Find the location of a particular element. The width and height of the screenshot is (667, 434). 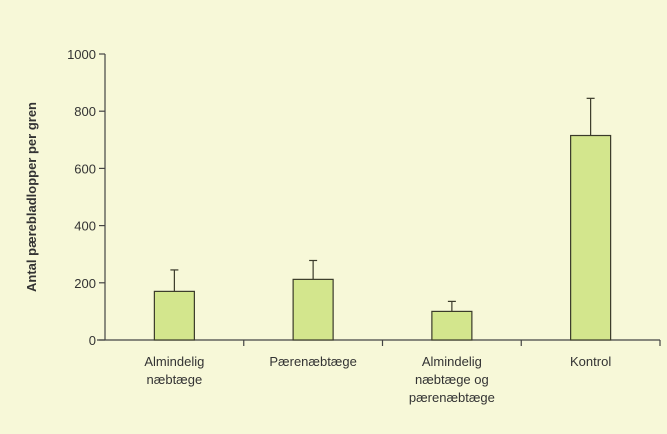

category-label-line: næbtæge is located at coordinates (175, 379).